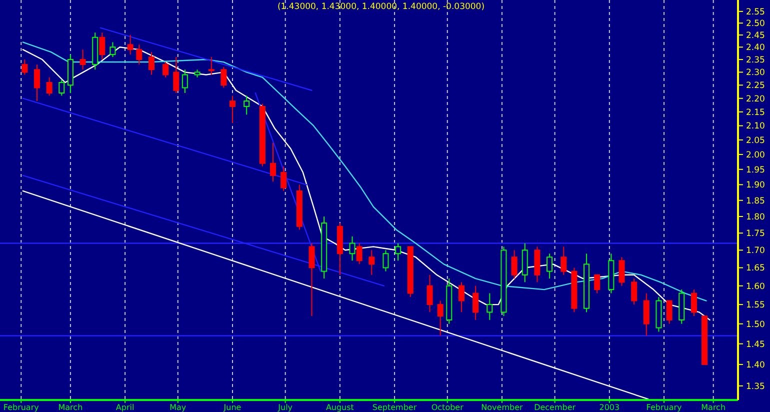 This screenshot has width=770, height=412. What do you see at coordinates (755, 365) in the screenshot?
I see `y-tick-label: 1.40` at bounding box center [755, 365].